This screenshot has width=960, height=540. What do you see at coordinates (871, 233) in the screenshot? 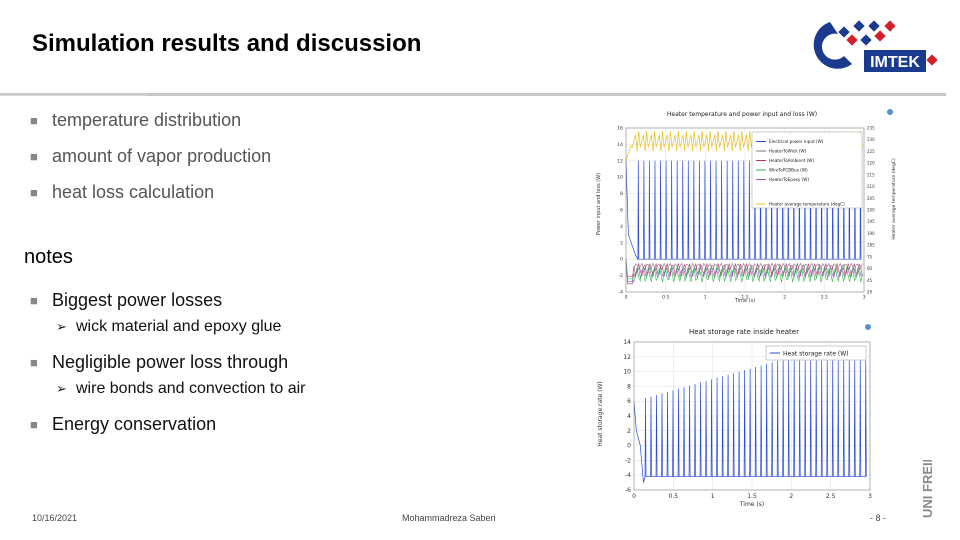
I see `y-right-tick-label: 190` at bounding box center [871, 233].